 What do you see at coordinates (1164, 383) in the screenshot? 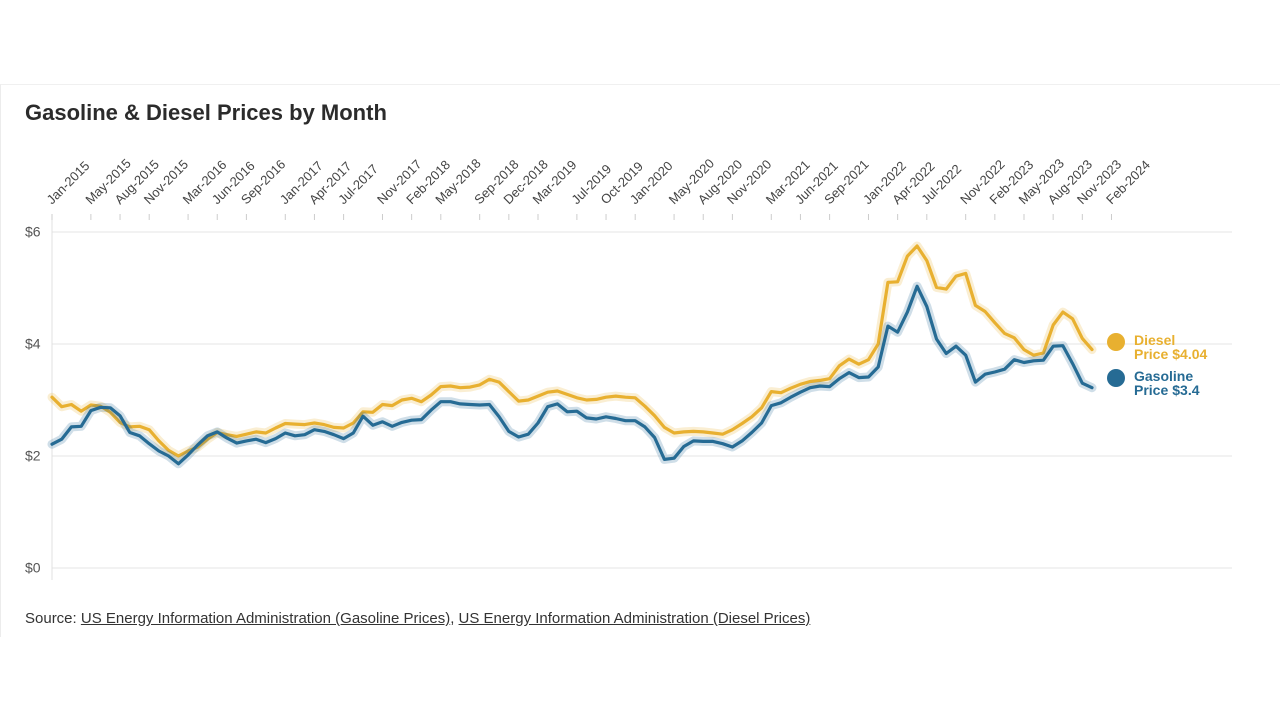
I see `legend-name: Gasoline Price` at bounding box center [1164, 383].